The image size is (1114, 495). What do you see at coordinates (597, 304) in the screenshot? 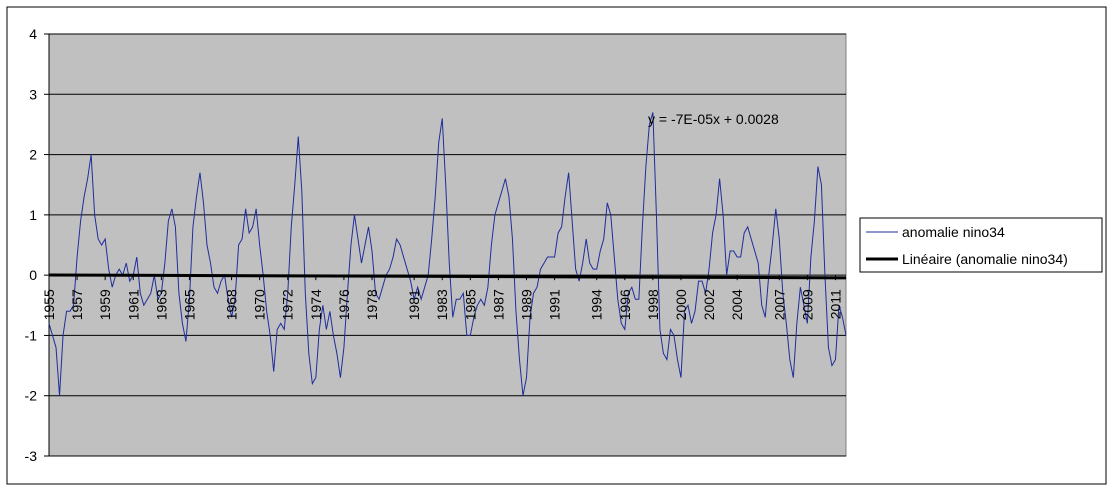
I see `x-tick-label: 1994` at bounding box center [597, 304].